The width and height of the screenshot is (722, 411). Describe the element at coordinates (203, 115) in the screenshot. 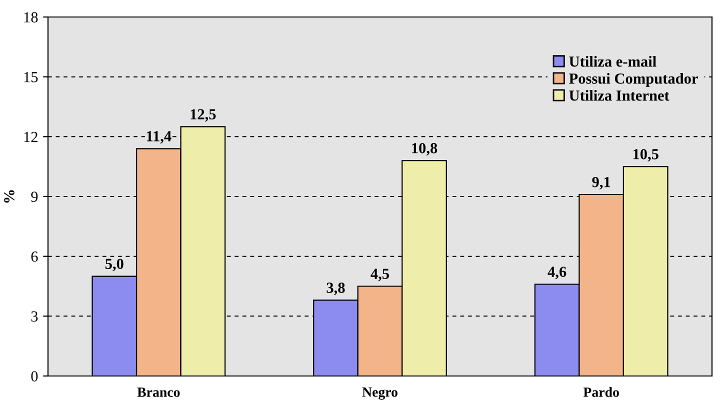

I see `data-label: 12,5` at that location.